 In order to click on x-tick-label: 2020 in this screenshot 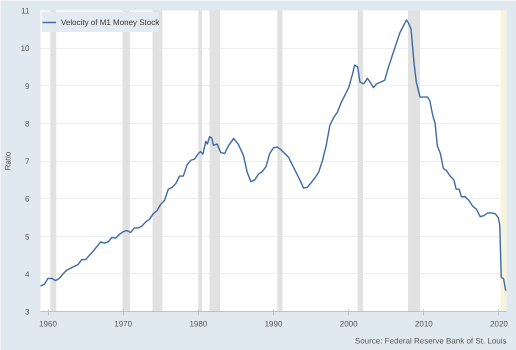, I will do `click(499, 324)`.